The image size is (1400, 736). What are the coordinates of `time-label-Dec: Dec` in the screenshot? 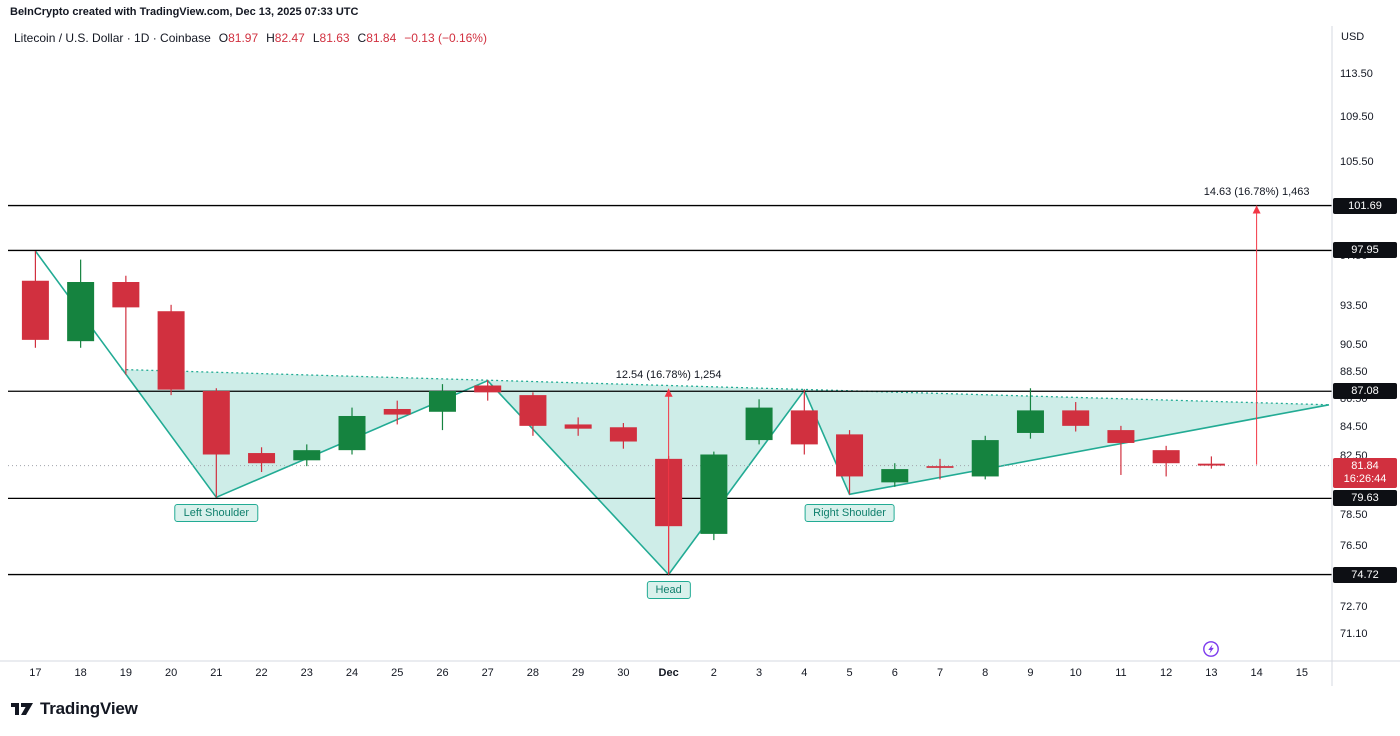 It's located at (668, 673).